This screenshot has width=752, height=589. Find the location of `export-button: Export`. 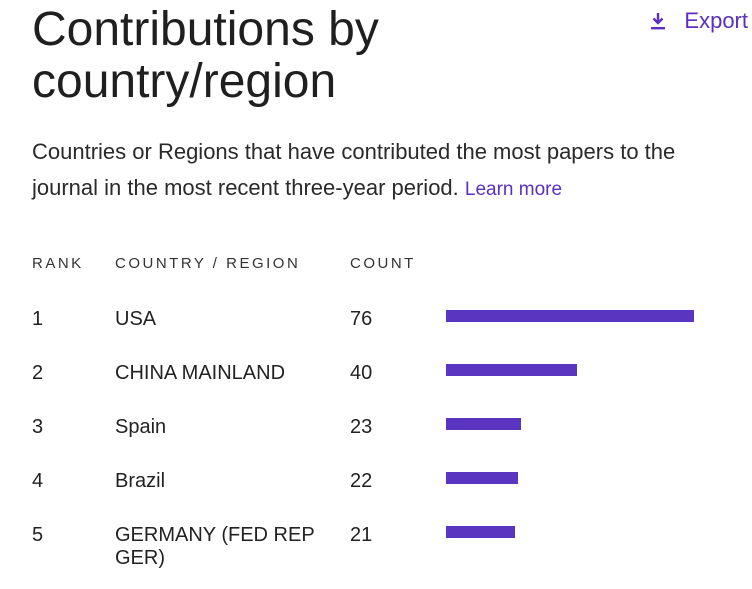

export-button: Export is located at coordinates (699, 21).